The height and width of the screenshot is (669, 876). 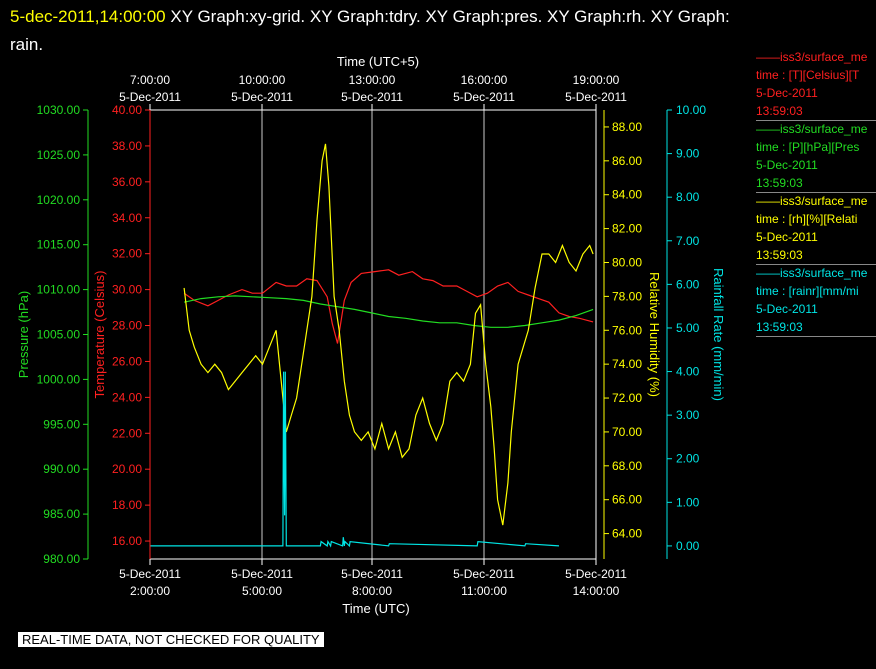 I want to click on rain-tick-label: 0.00, so click(x=688, y=546).